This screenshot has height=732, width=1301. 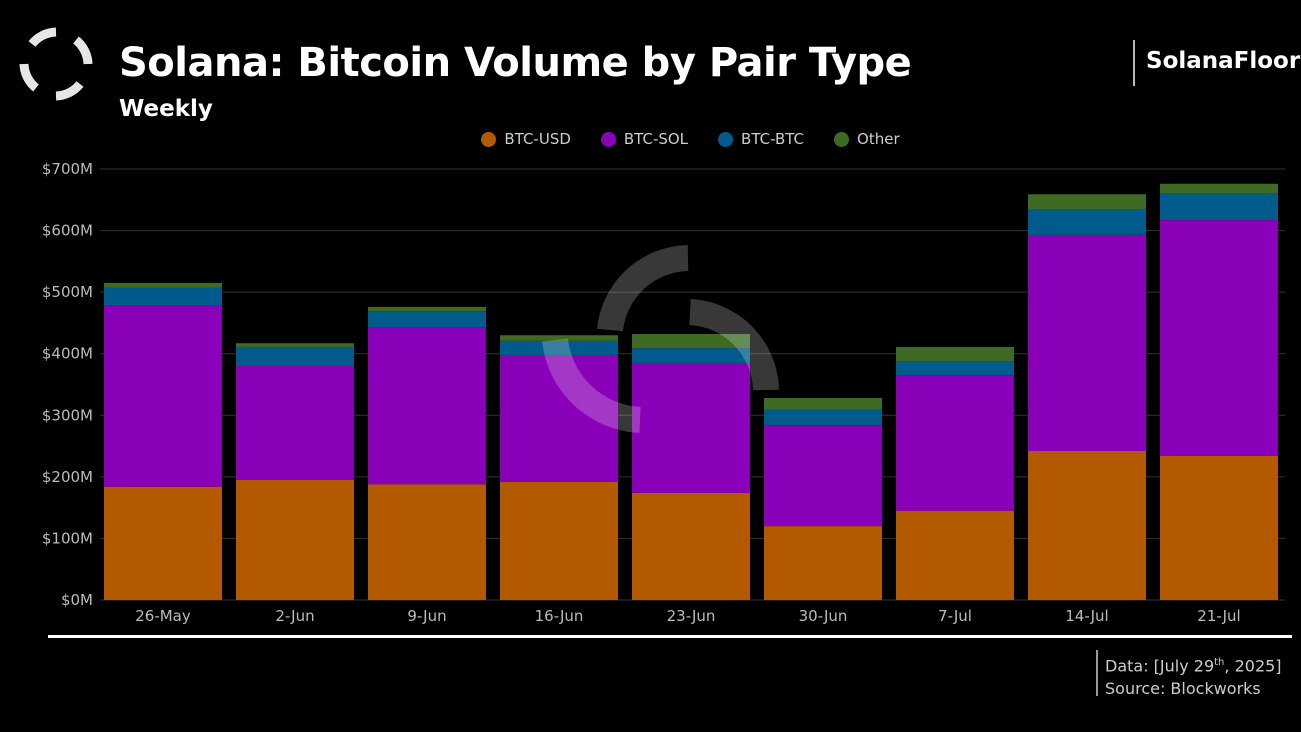 I want to click on legend-item: Other, so click(x=867, y=139).